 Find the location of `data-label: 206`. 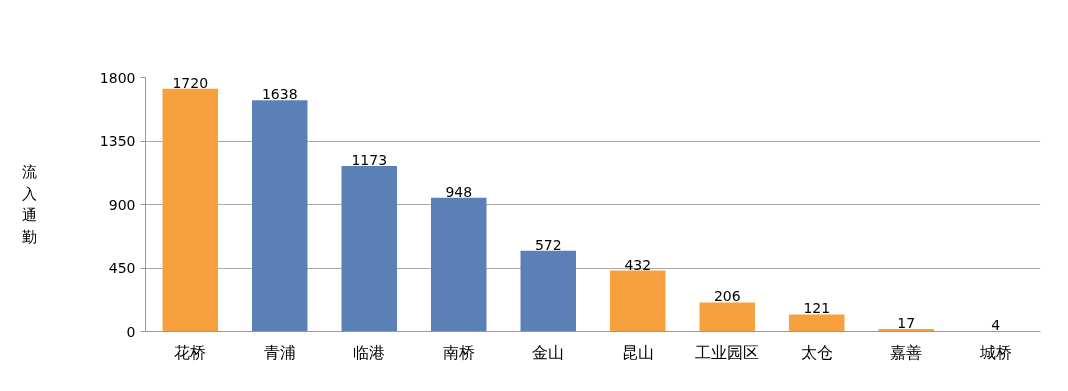

data-label: 206 is located at coordinates (727, 296).